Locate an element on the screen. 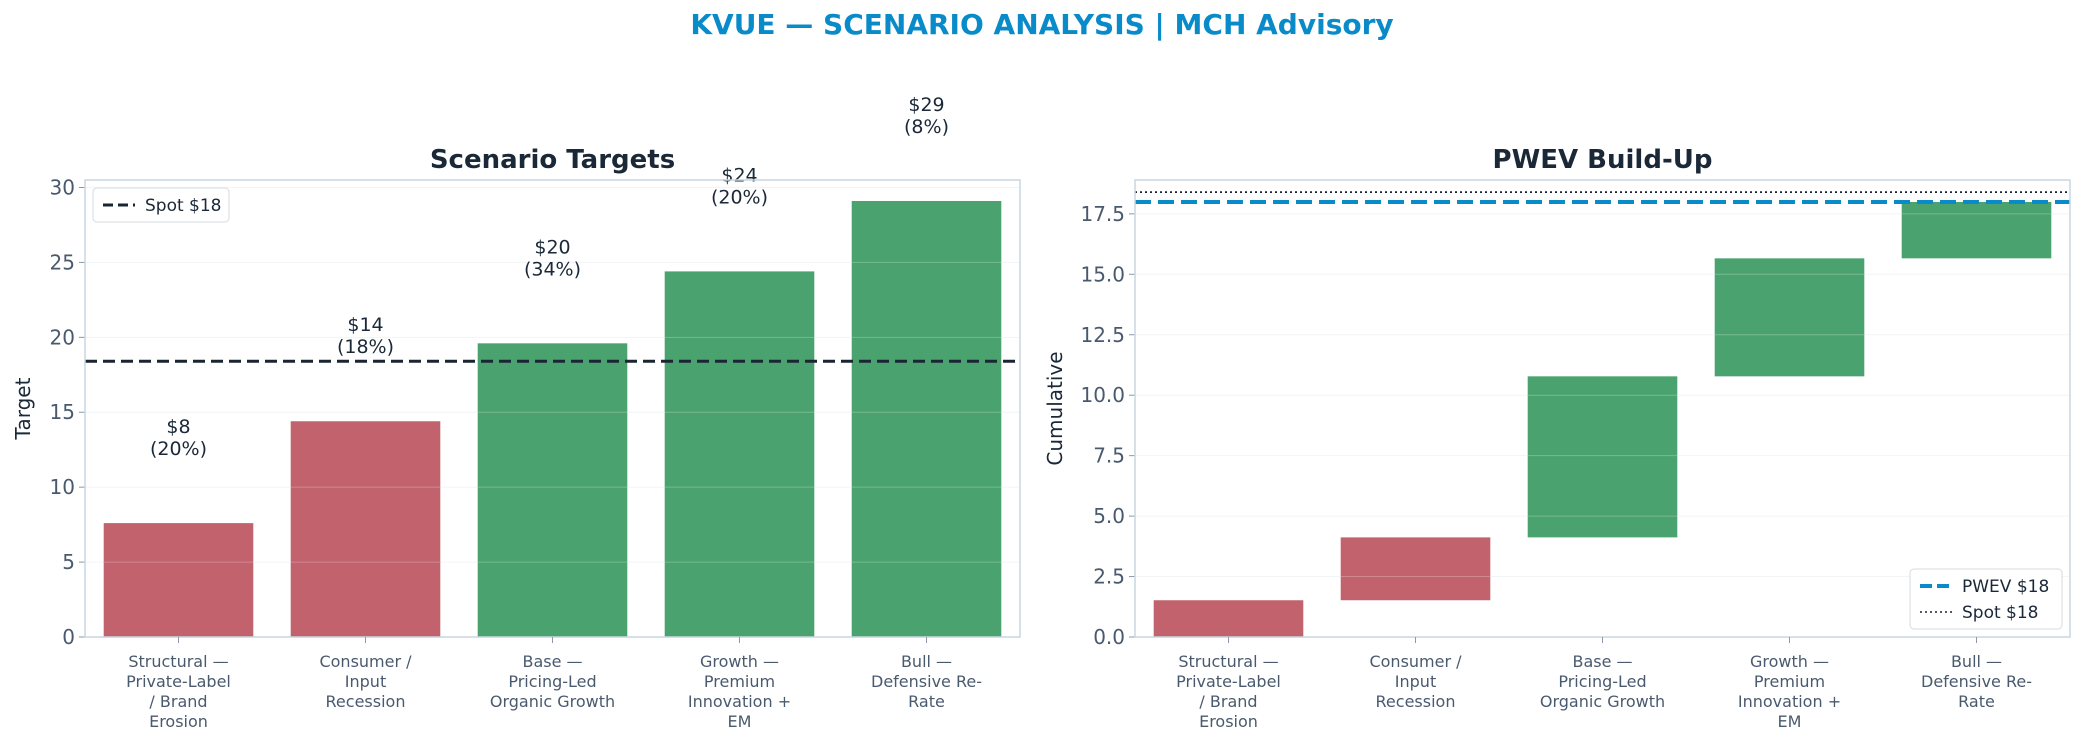  y-tick-label: 12.5 is located at coordinates (1102, 335).